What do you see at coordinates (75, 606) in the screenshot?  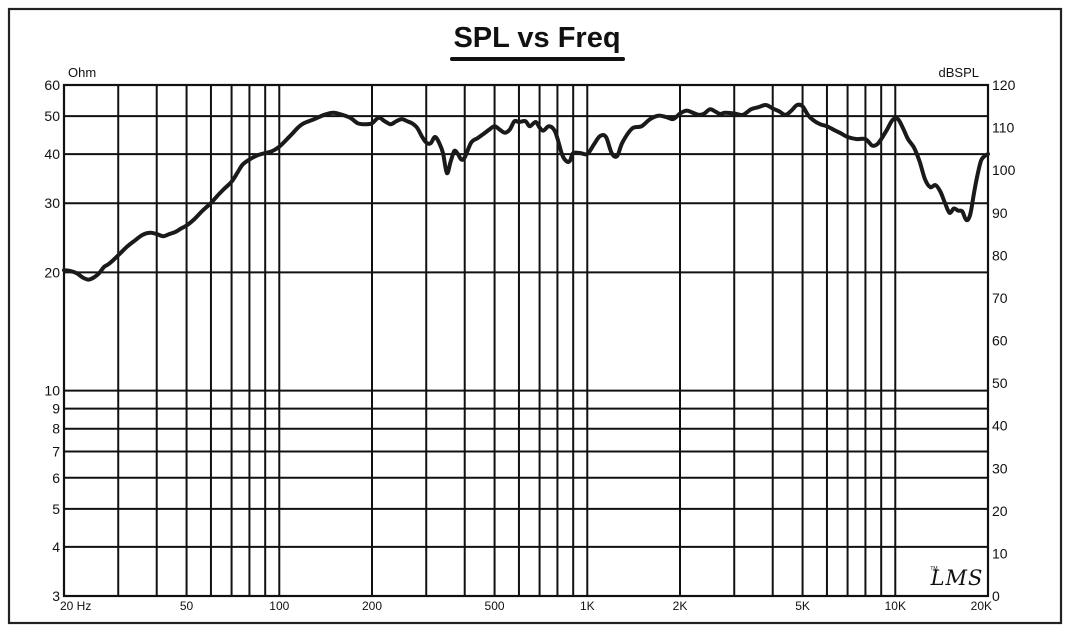 I see `x-tick-label: 20 Hz` at bounding box center [75, 606].